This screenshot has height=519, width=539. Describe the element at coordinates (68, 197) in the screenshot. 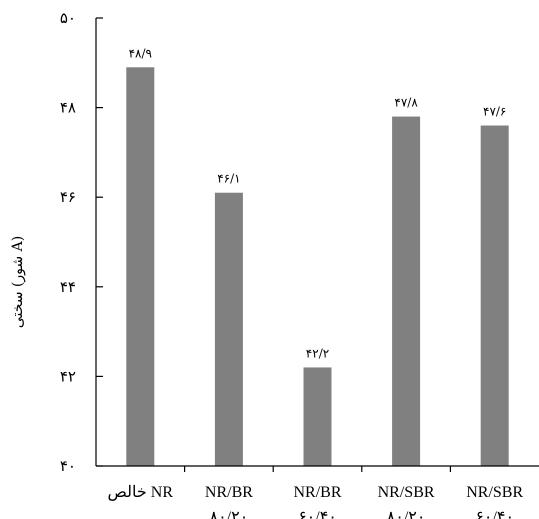

I see `y-tick-label: ۴۶` at that location.